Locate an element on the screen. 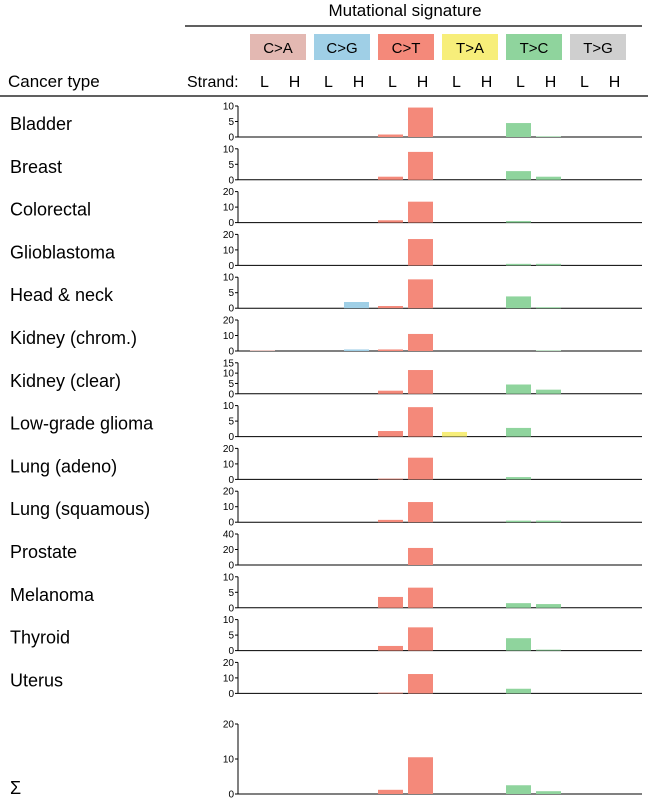 Image resolution: width=648 pixels, height=800 pixels. panel-head-neck: Head & neck 0 5 10 is located at coordinates (326, 294).